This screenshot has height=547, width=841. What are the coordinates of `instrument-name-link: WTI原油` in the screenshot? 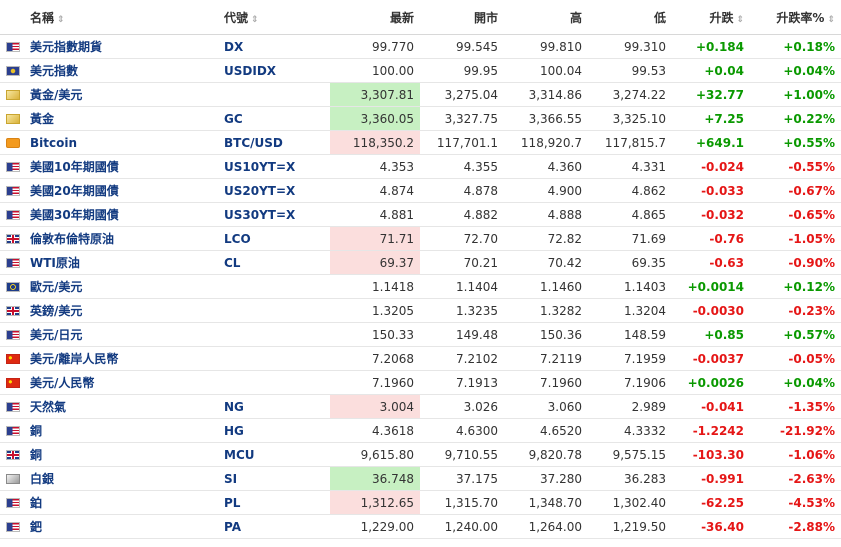 It's located at (55, 263).